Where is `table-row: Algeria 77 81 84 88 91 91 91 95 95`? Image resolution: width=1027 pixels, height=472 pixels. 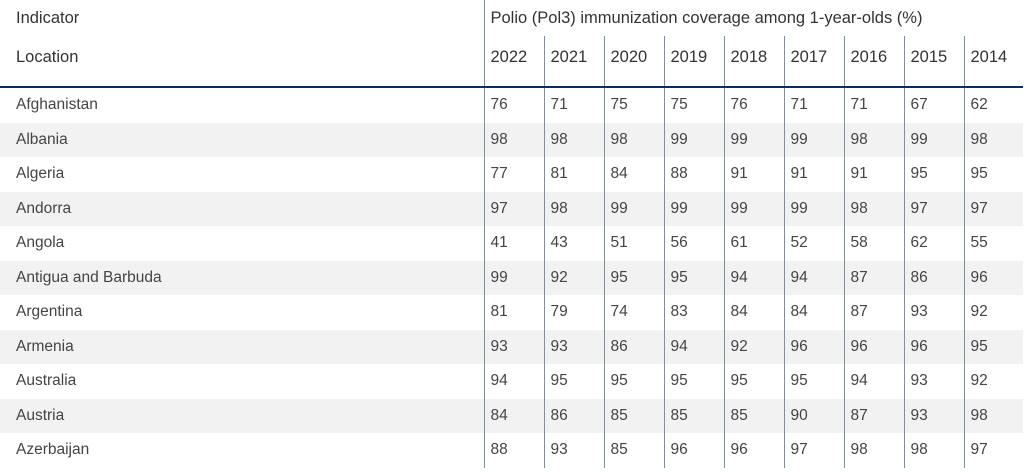 table-row: Algeria 77 81 84 88 91 91 91 95 95 is located at coordinates (512, 174).